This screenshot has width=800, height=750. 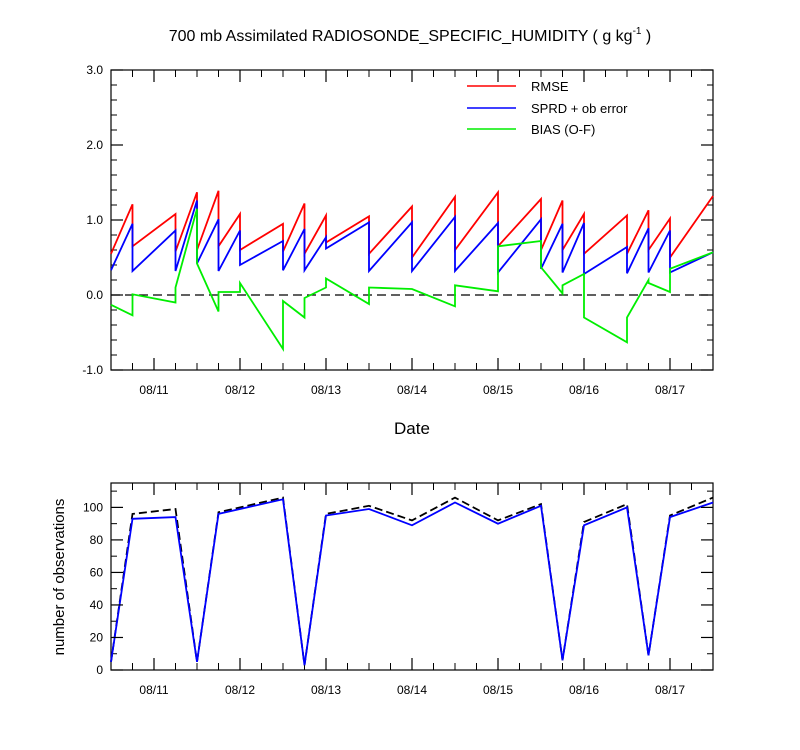 What do you see at coordinates (99, 670) in the screenshot?
I see `y-tick-label: 0` at bounding box center [99, 670].